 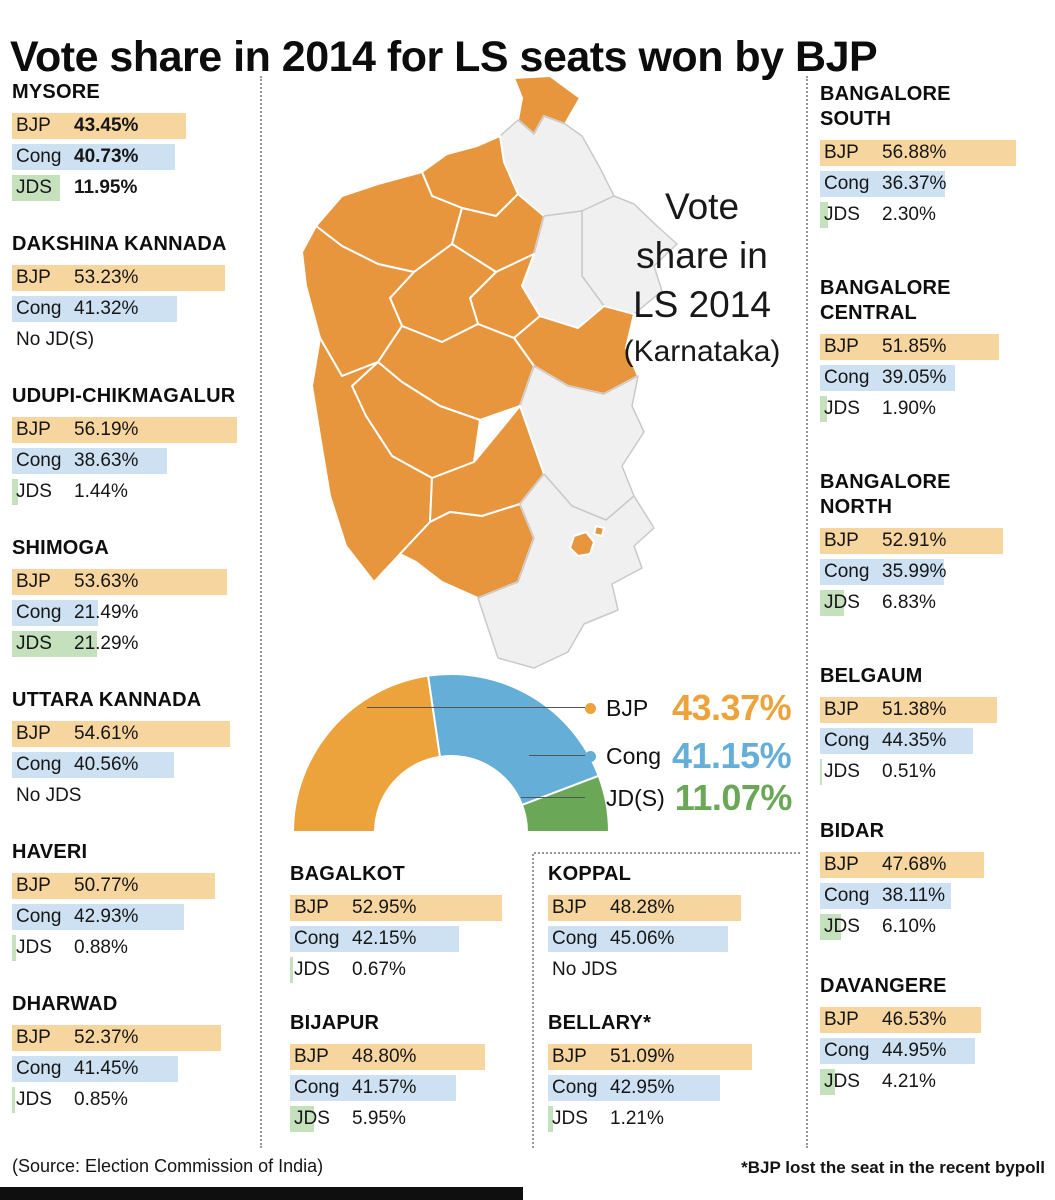 I want to click on constituency-name: BIDAR, so click(x=852, y=831).